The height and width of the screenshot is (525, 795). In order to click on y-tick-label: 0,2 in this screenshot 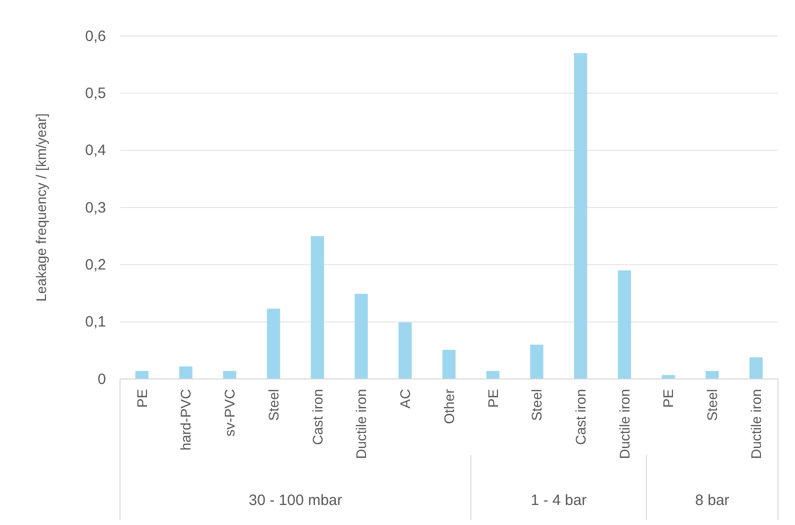, I will do `click(95, 265)`.